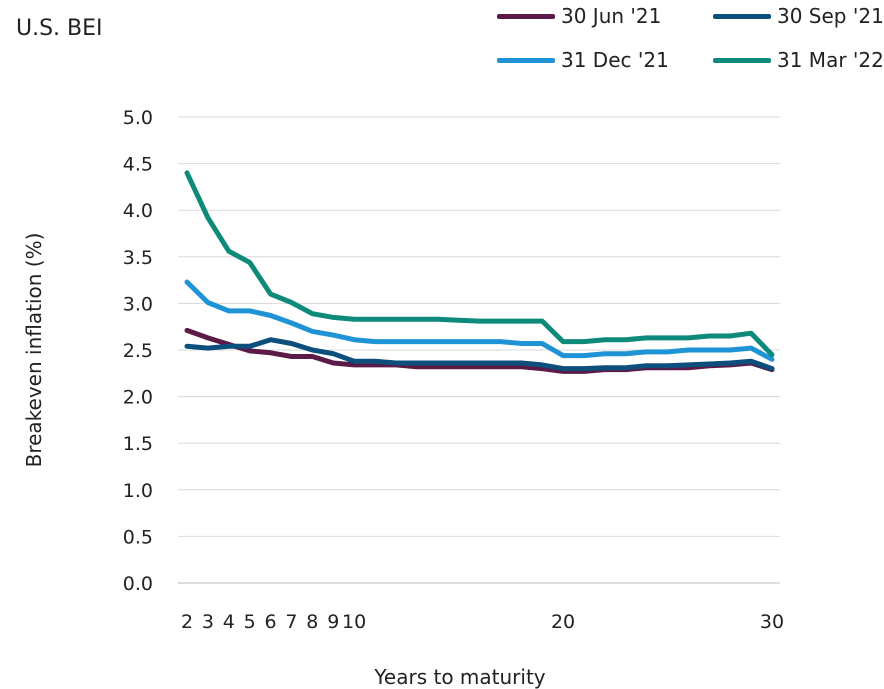 The height and width of the screenshot is (689, 884). I want to click on y-tick-label: 4.5, so click(138, 165).